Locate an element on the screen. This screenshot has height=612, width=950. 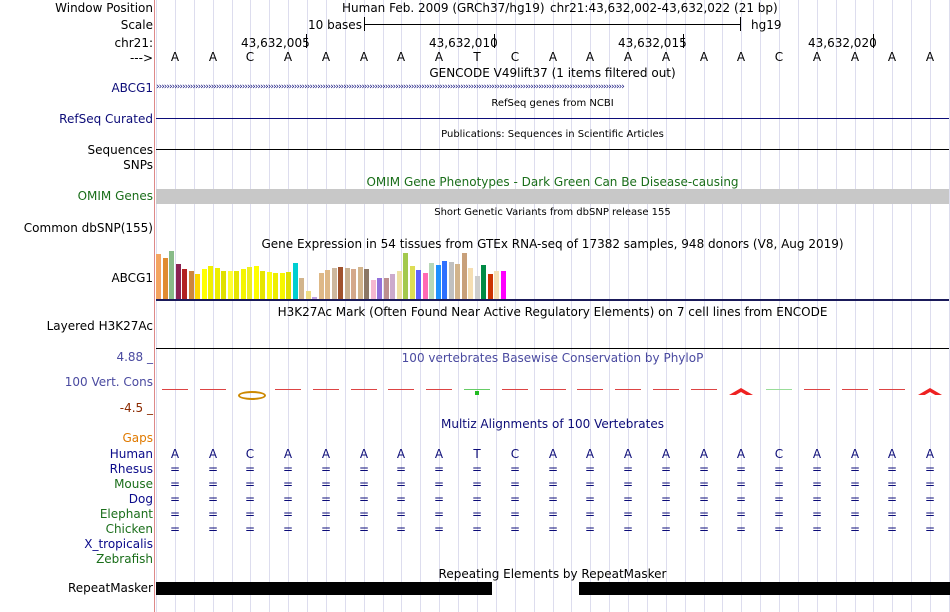
species-label: Dog is located at coordinates (140, 499).